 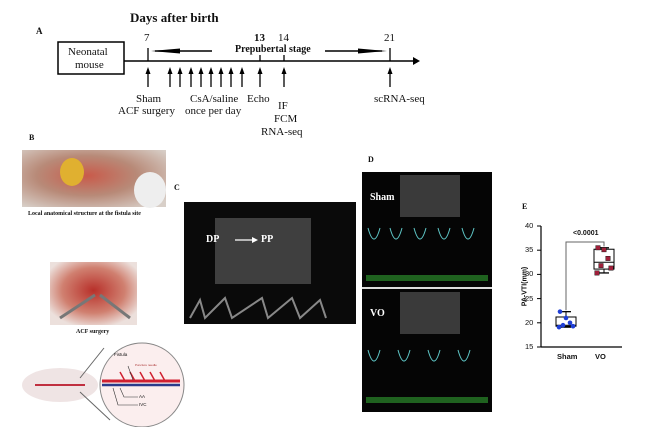 I want to click on event-label: scRNA-seq, so click(x=399, y=99).